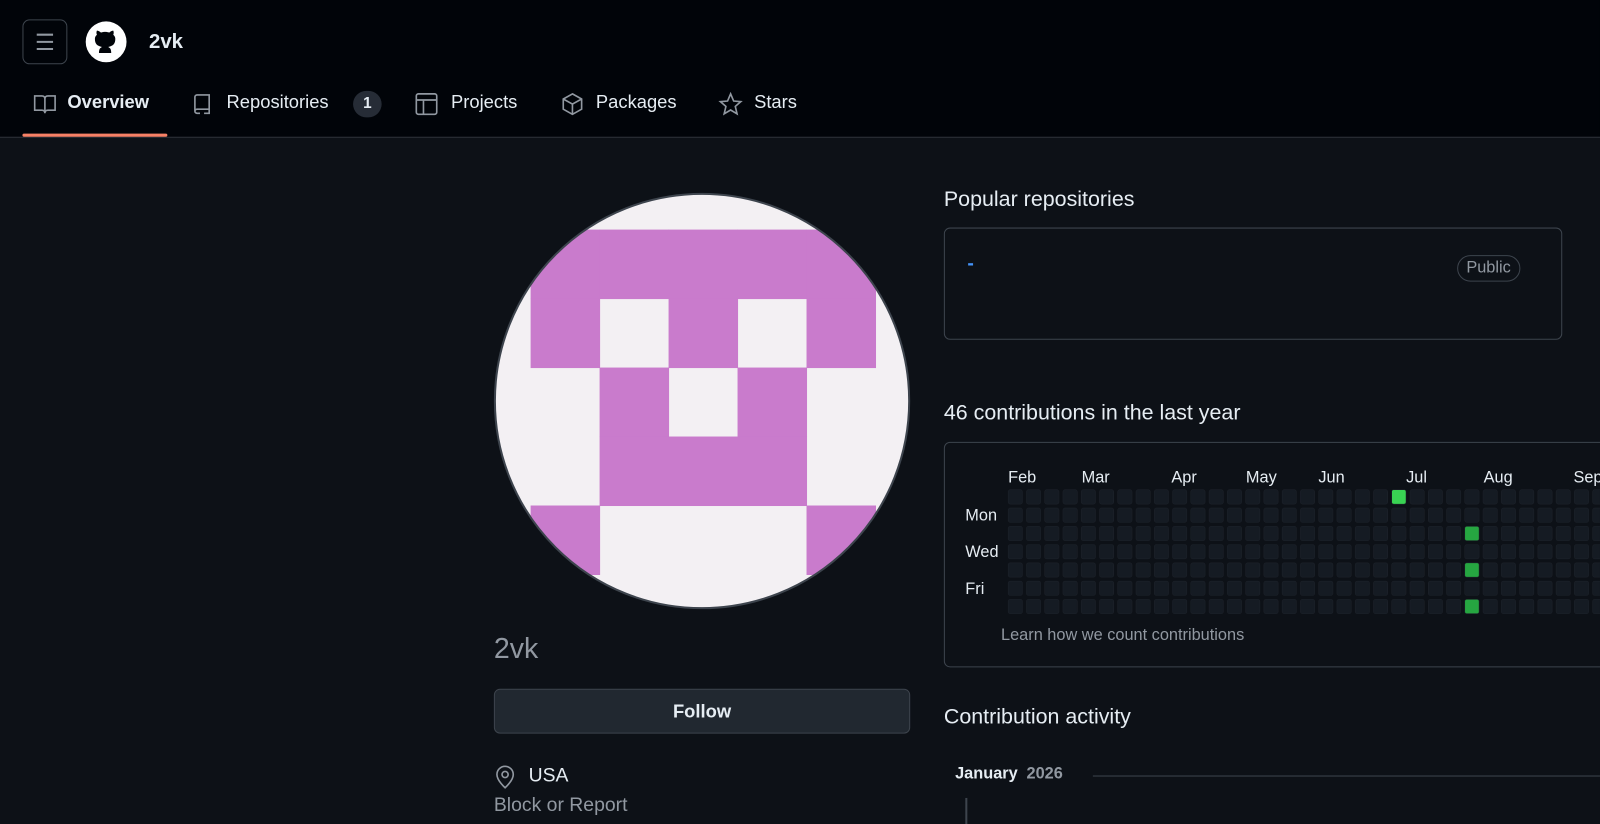 The height and width of the screenshot is (824, 1600). I want to click on follow-button: Follow, so click(702, 711).